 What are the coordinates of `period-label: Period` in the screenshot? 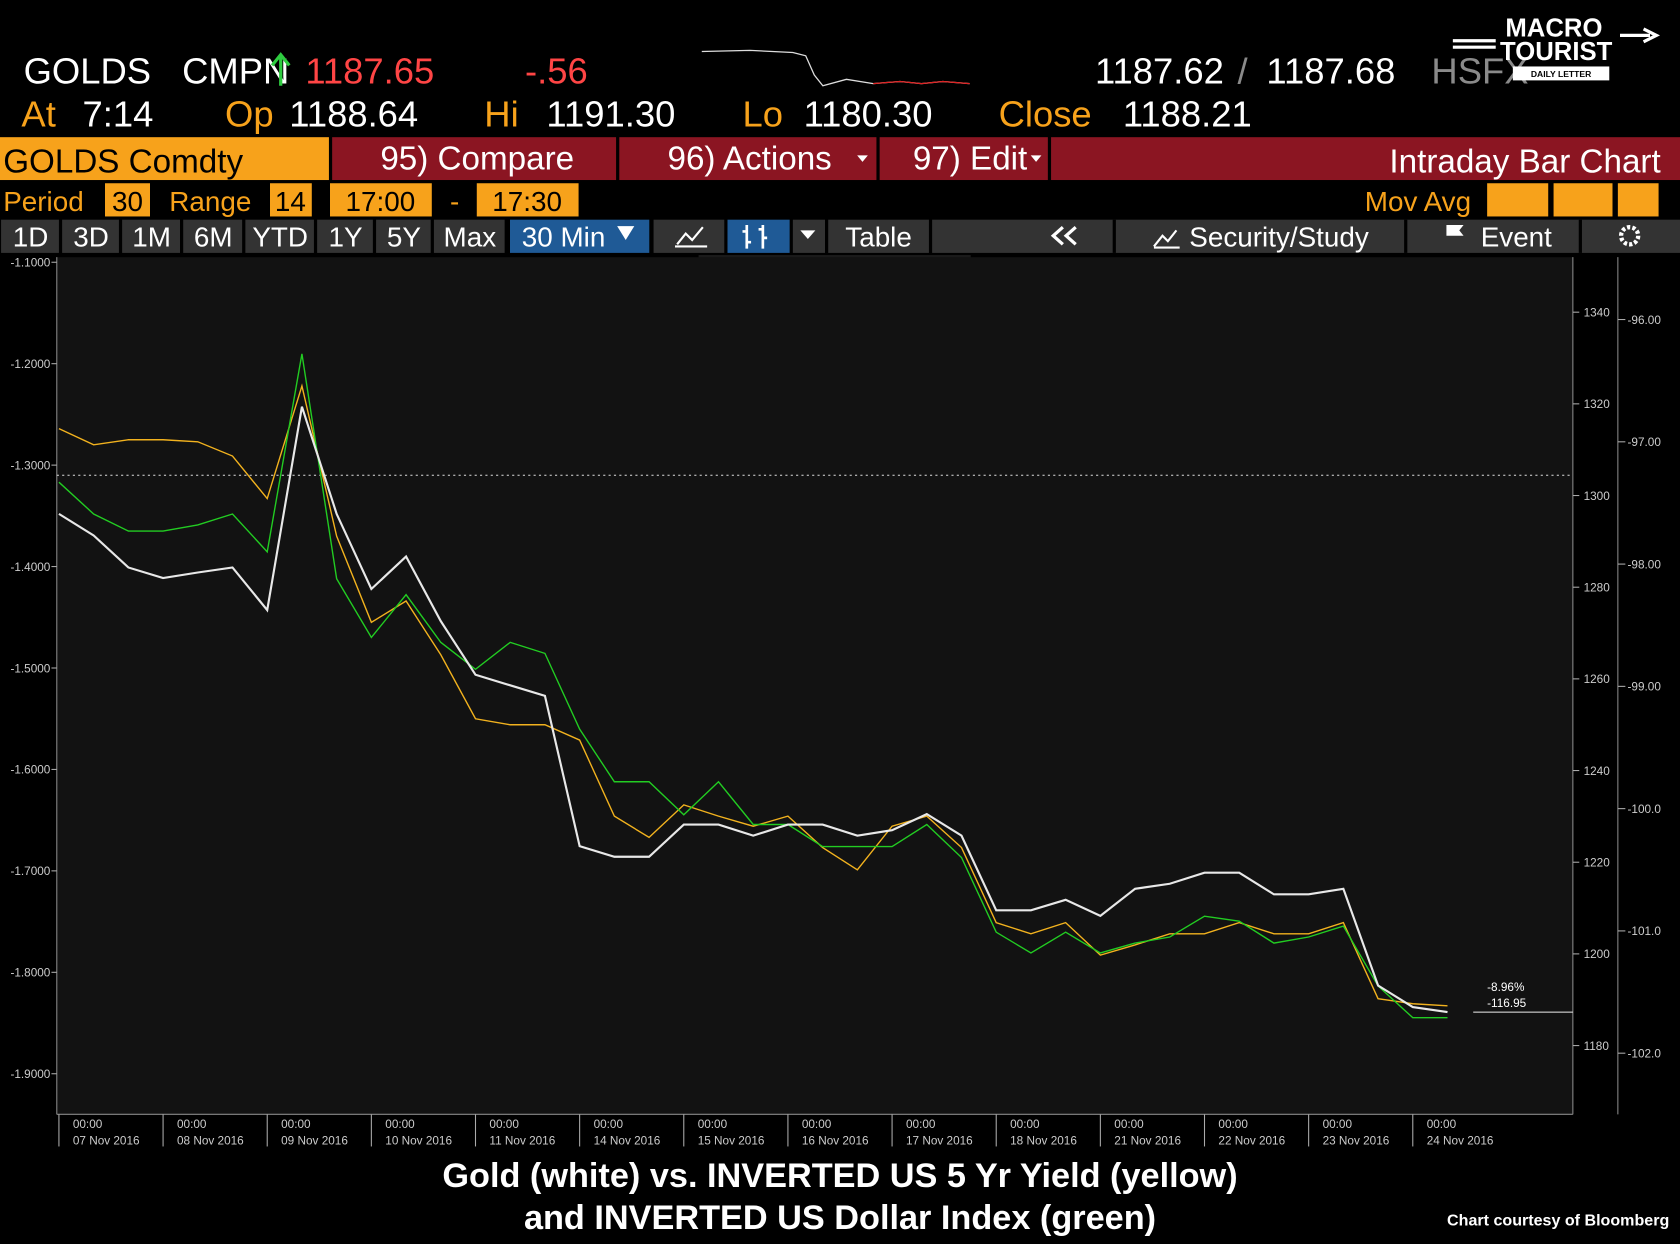 It's located at (43, 201).